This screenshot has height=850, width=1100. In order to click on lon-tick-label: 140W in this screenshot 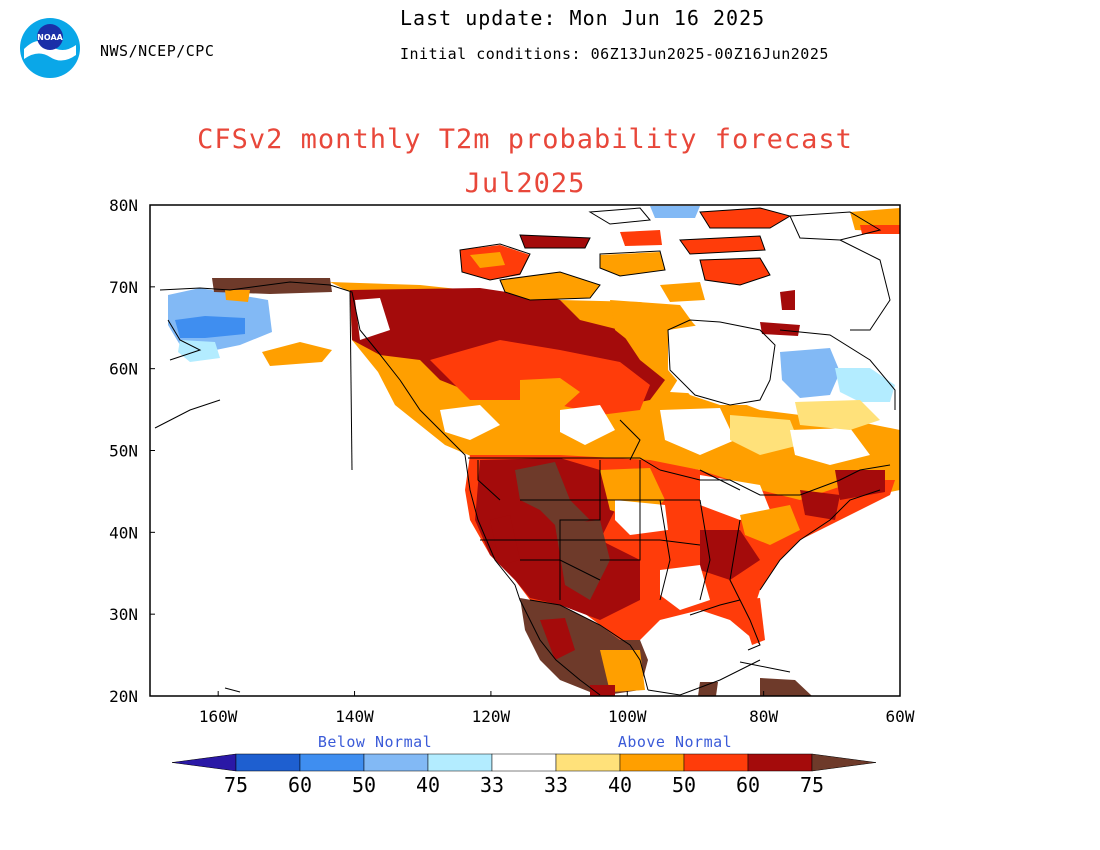, I will do `click(354, 716)`.